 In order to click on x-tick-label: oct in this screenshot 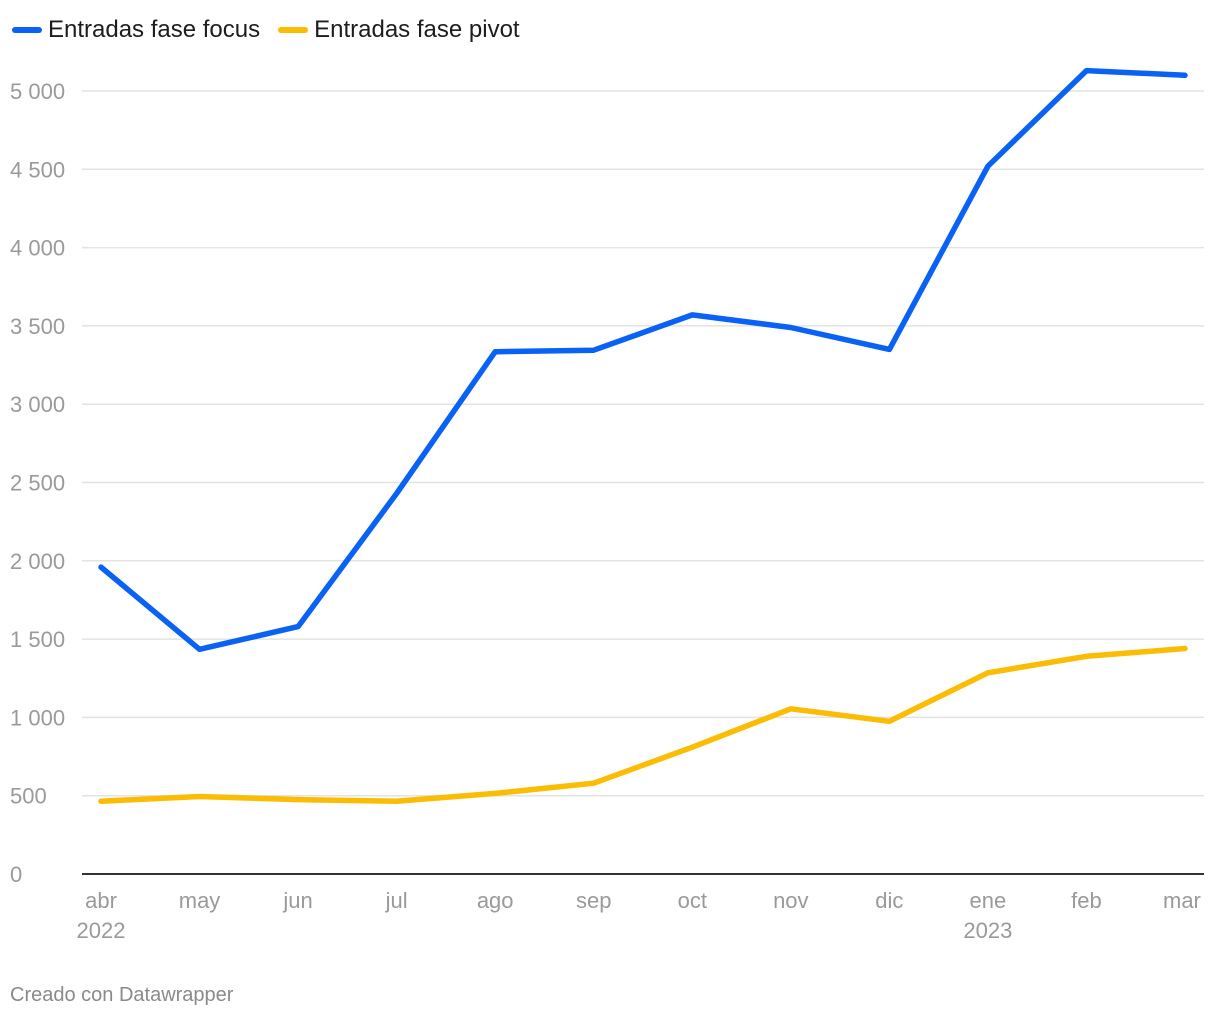, I will do `click(692, 900)`.